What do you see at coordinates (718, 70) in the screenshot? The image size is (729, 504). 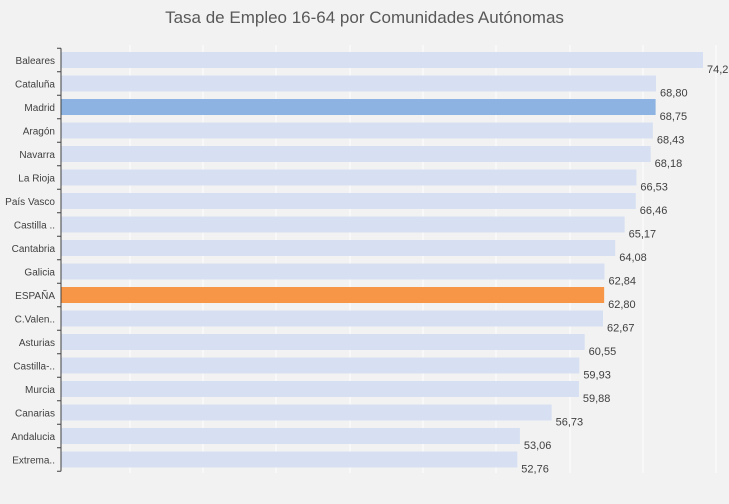 I see `value-label-0: 74,23` at bounding box center [718, 70].